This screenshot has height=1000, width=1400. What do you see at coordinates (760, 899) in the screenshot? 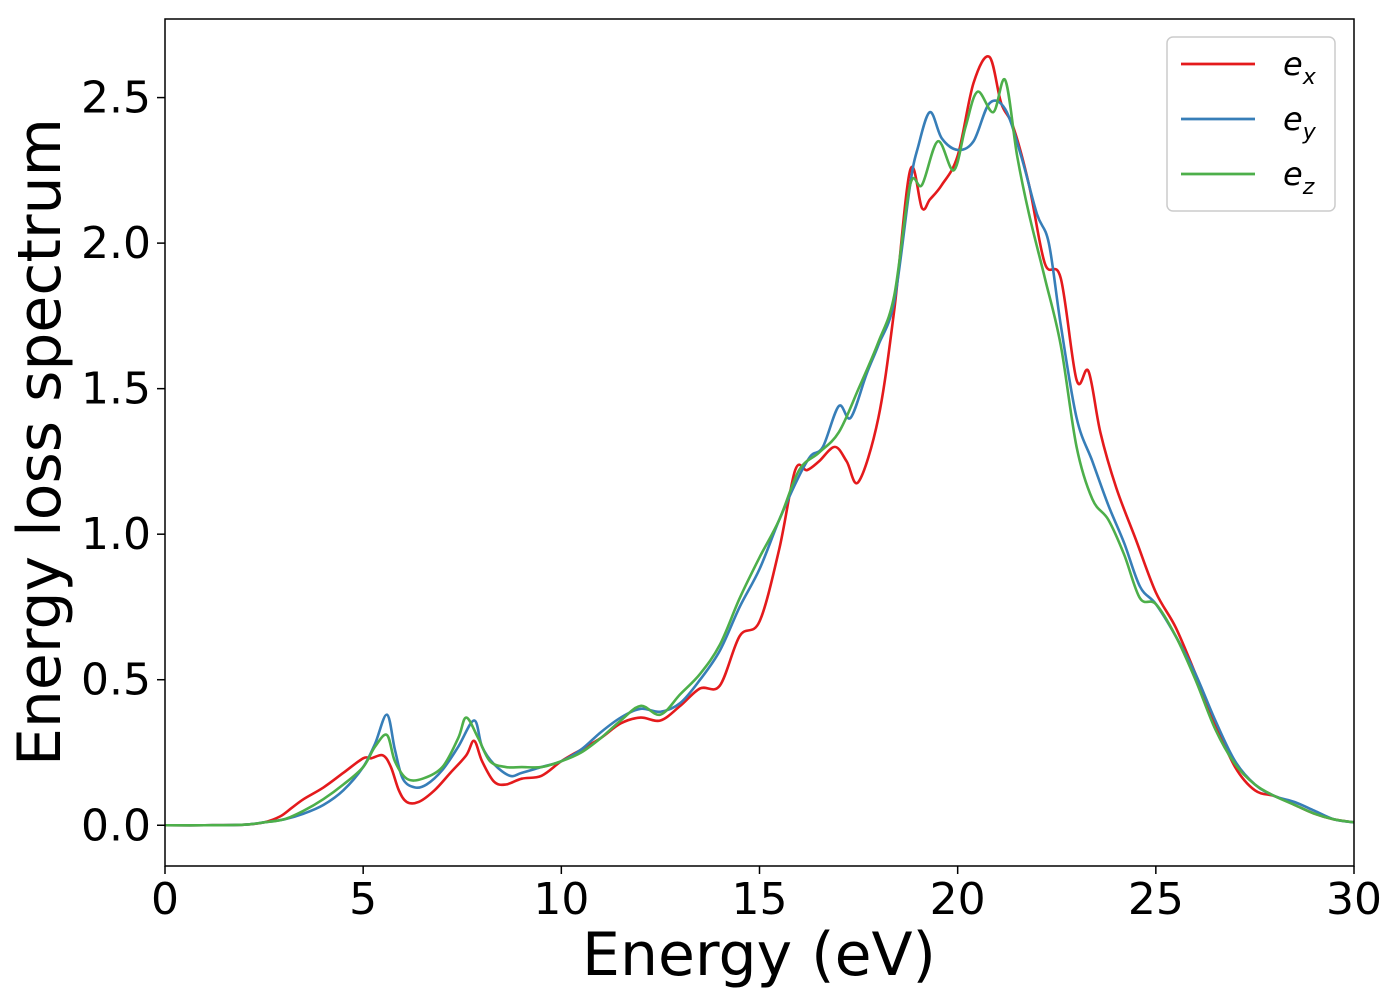
I see `x-tick-label: 15` at bounding box center [760, 899].